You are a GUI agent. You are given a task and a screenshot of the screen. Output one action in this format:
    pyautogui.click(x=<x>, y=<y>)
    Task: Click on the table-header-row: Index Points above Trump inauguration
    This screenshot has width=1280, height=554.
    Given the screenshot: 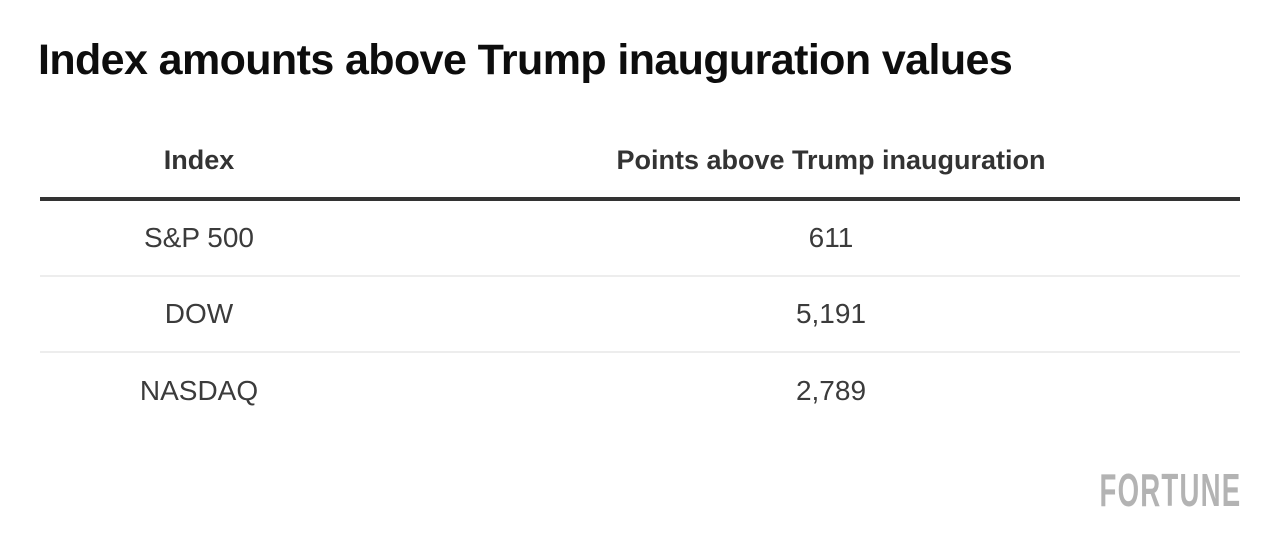 What is the action you would take?
    pyautogui.click(x=640, y=162)
    